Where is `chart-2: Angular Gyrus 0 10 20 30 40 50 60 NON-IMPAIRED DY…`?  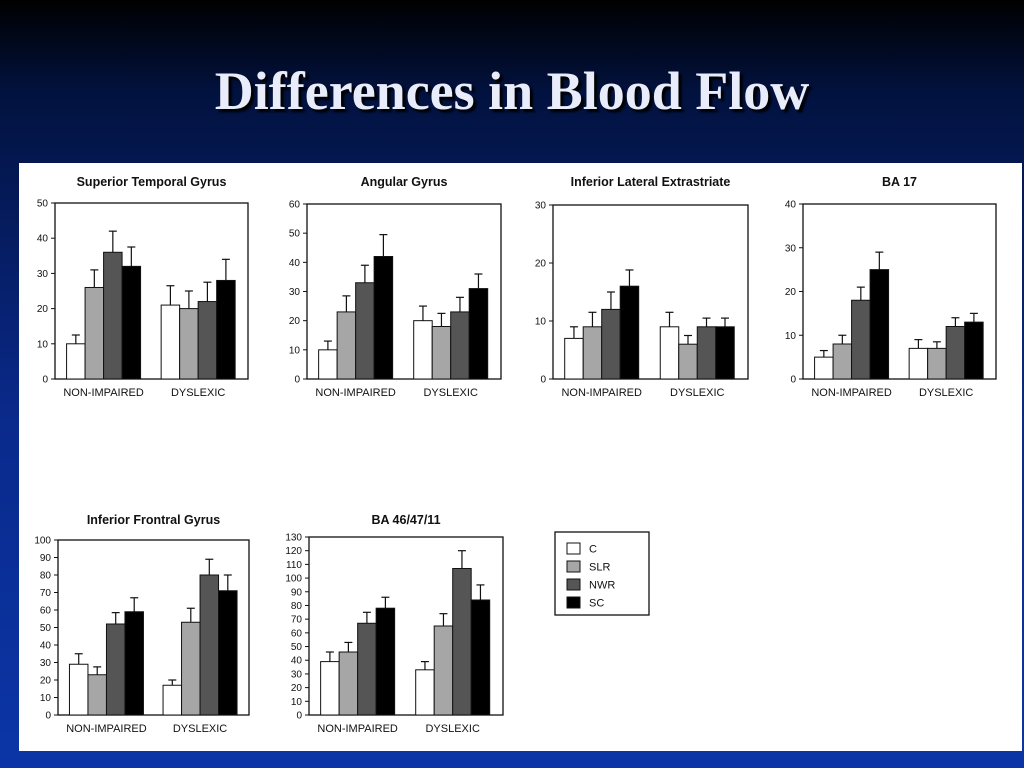
chart-2: Angular Gyrus 0 10 20 30 40 50 60 NON-IMPAIRED DY… is located at coordinates (395, 287).